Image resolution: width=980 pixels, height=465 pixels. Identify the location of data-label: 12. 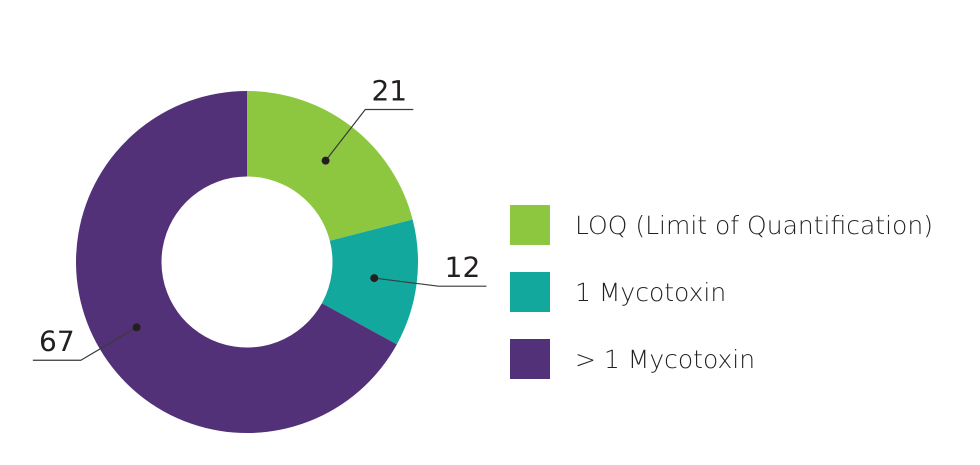
(462, 267).